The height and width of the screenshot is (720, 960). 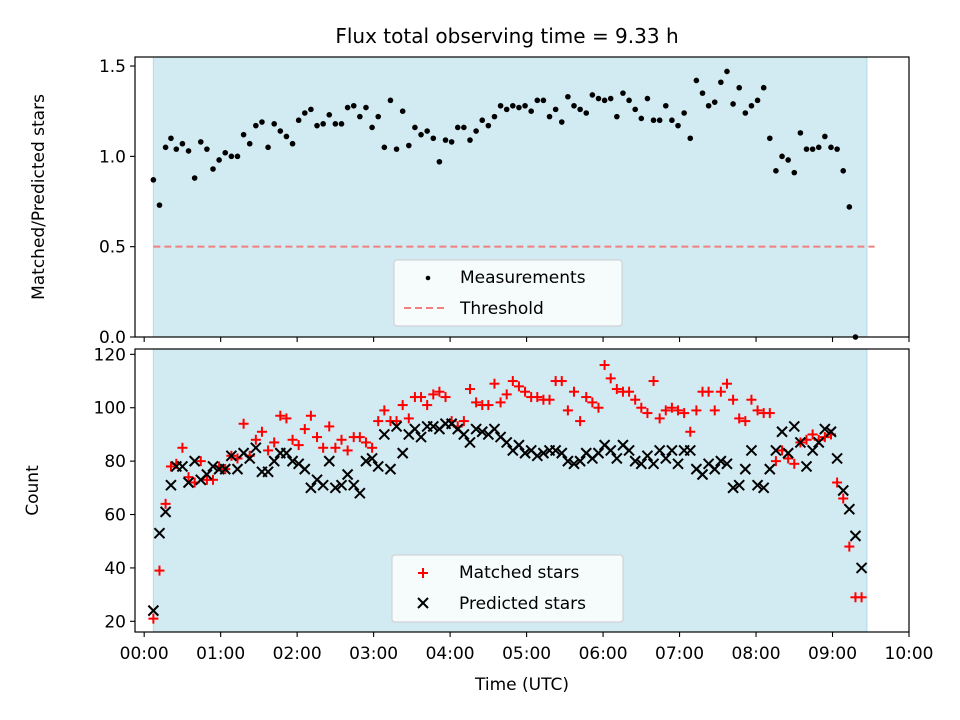 What do you see at coordinates (112, 67) in the screenshot?
I see `y-tick-label: 1.5` at bounding box center [112, 67].